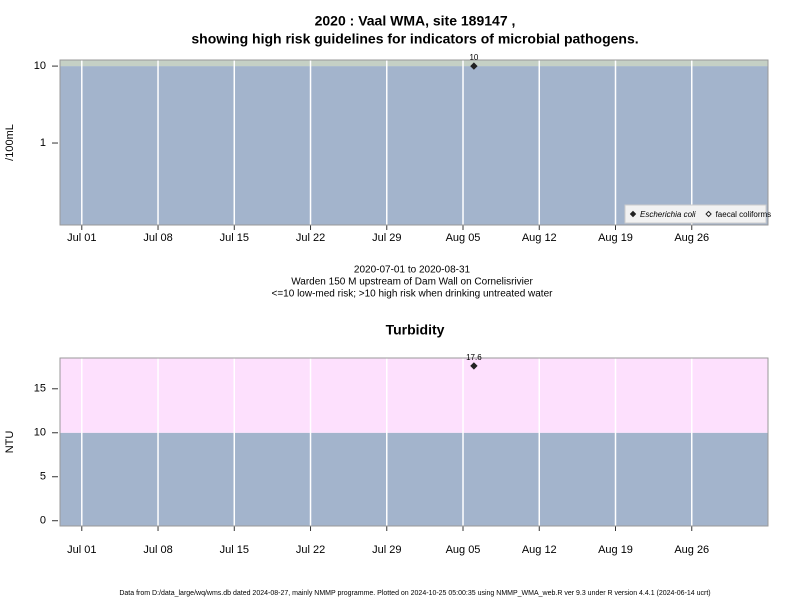  Describe the element at coordinates (744, 214) in the screenshot. I see `legend-label: faecal coliforms` at that location.